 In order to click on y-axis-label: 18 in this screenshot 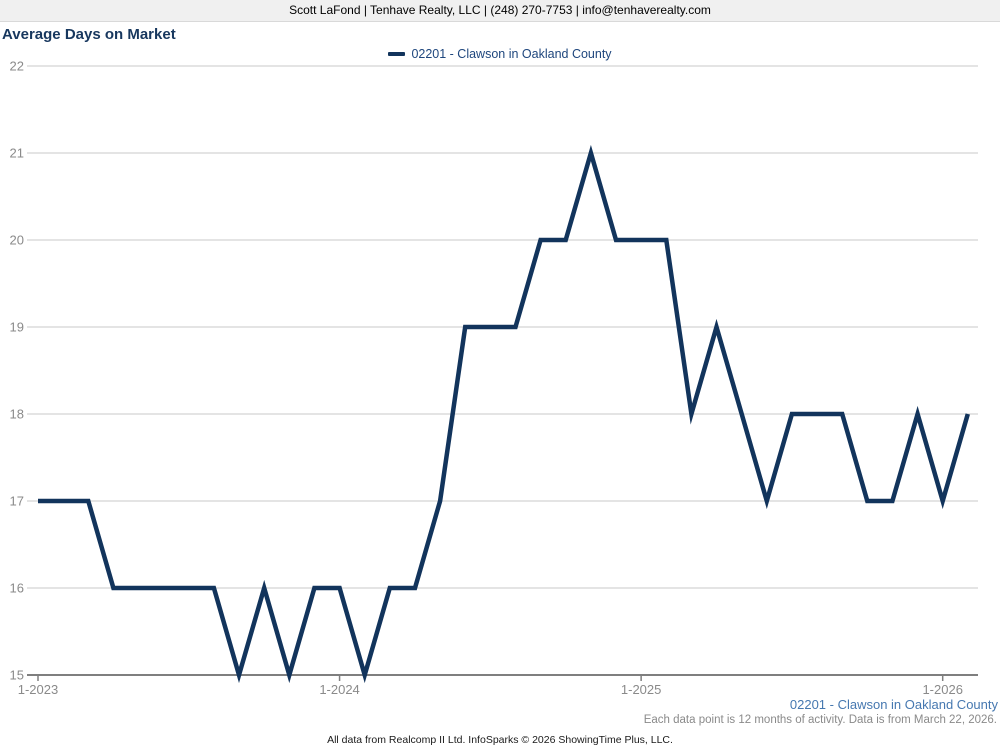, I will do `click(17, 414)`.